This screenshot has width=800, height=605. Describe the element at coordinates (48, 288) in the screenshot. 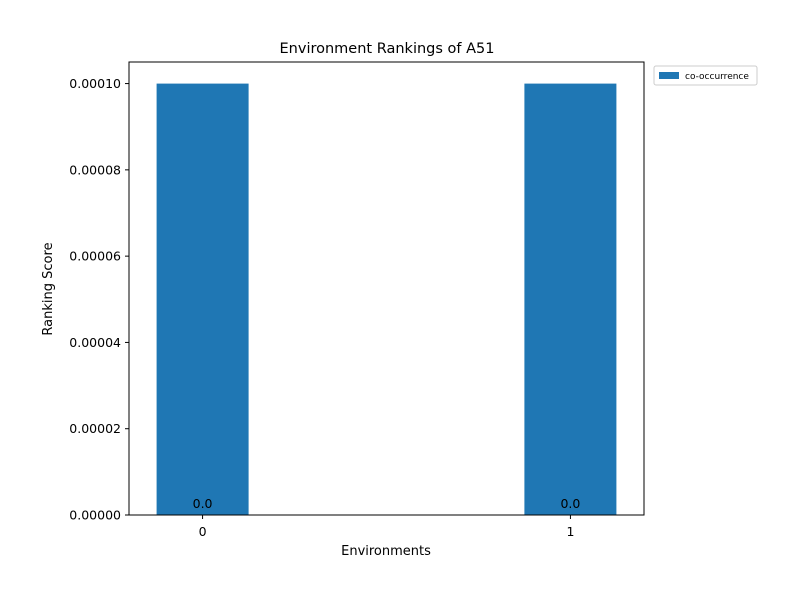

I see `y-axis-label: Ranking Score` at that location.